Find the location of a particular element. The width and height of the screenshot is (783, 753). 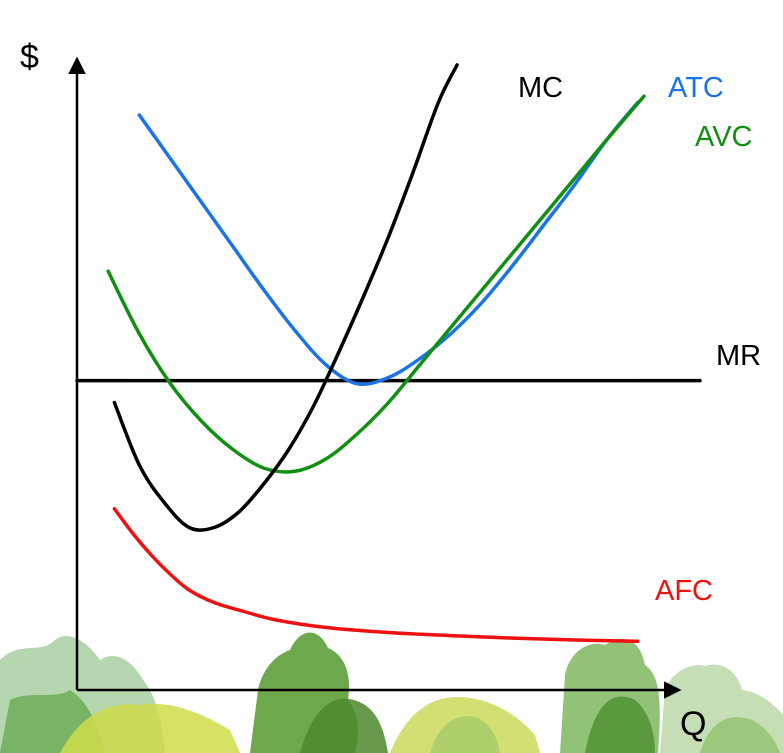

mc-label: MC is located at coordinates (540, 88).